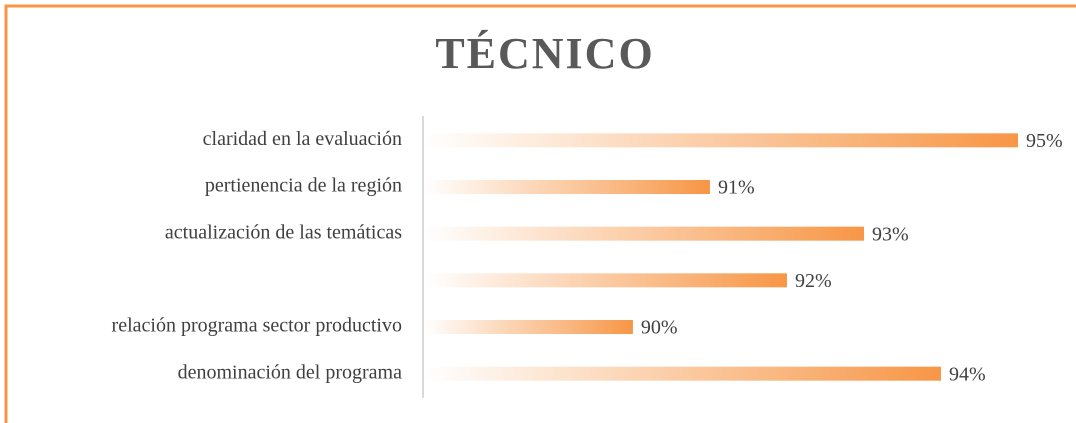  Describe the element at coordinates (257, 326) in the screenshot. I see `category-label: relación programa sector productivo` at that location.